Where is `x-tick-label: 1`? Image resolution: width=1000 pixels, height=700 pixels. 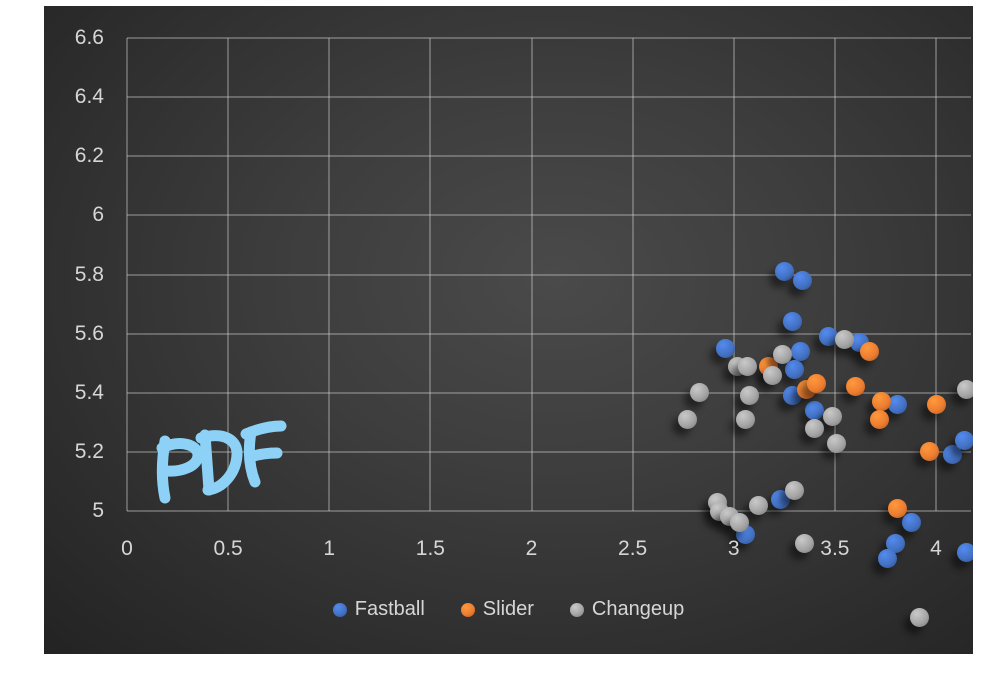 x-tick-label: 1 is located at coordinates (329, 548).